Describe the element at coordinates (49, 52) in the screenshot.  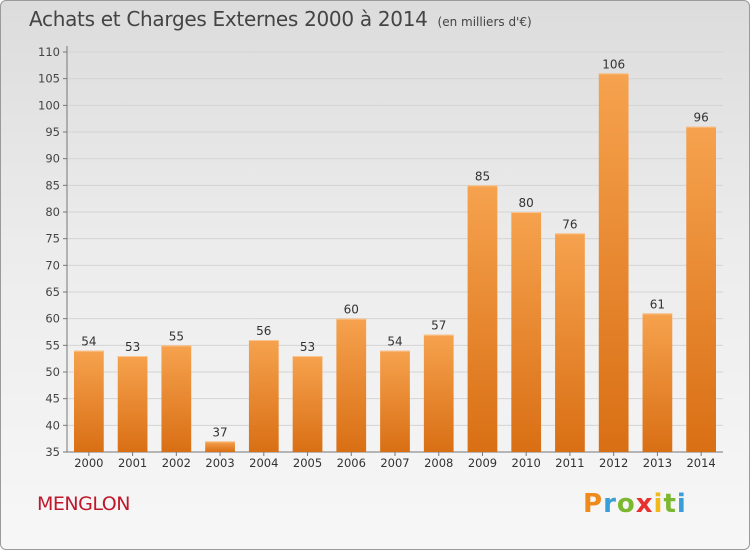
I see `y-tick-label: 110` at that location.